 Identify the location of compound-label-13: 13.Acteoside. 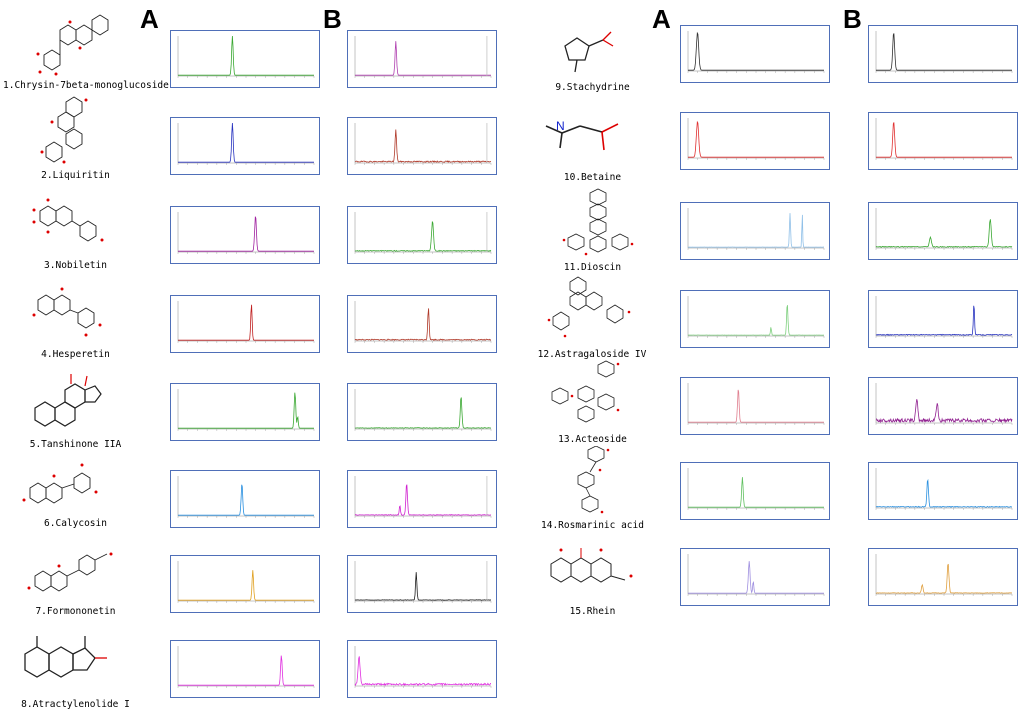
(592, 439).